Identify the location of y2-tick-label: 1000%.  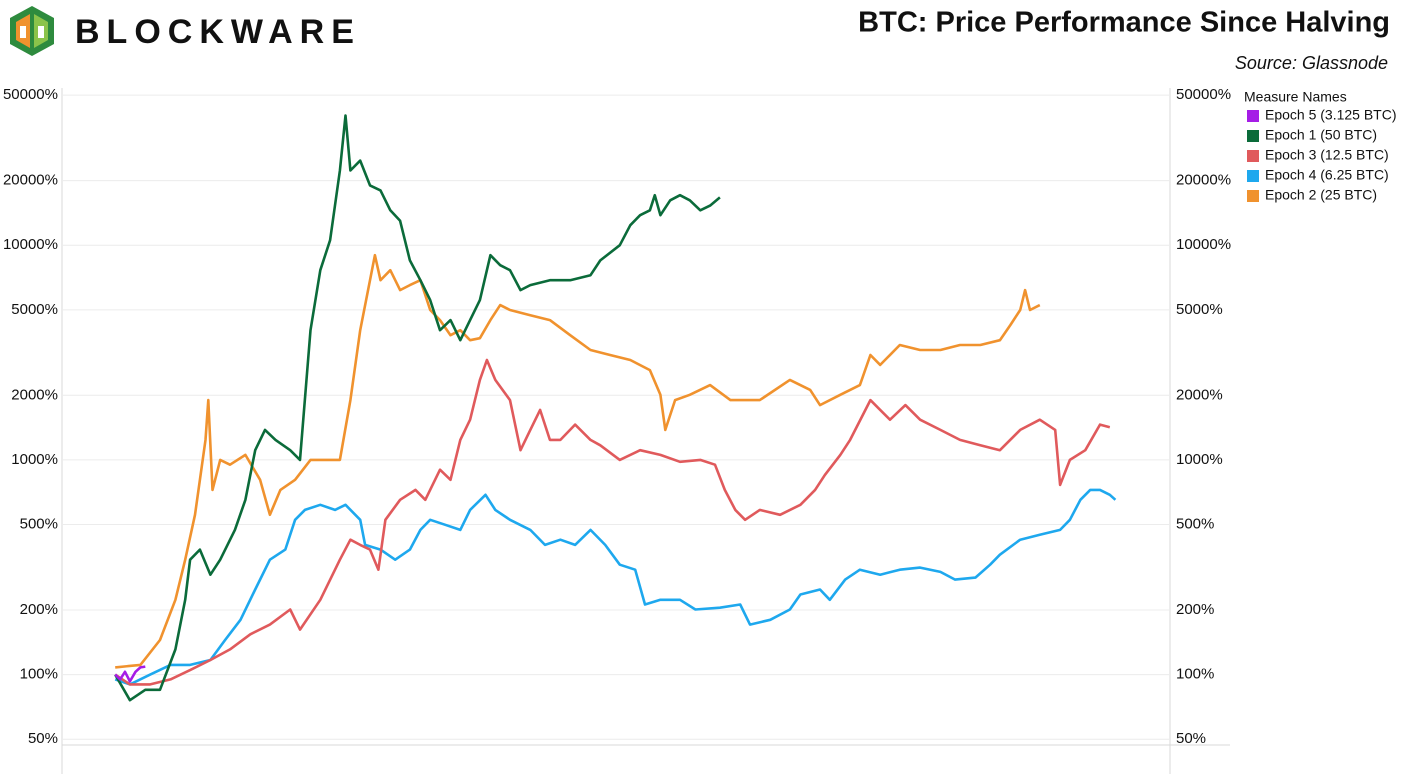
(1199, 459).